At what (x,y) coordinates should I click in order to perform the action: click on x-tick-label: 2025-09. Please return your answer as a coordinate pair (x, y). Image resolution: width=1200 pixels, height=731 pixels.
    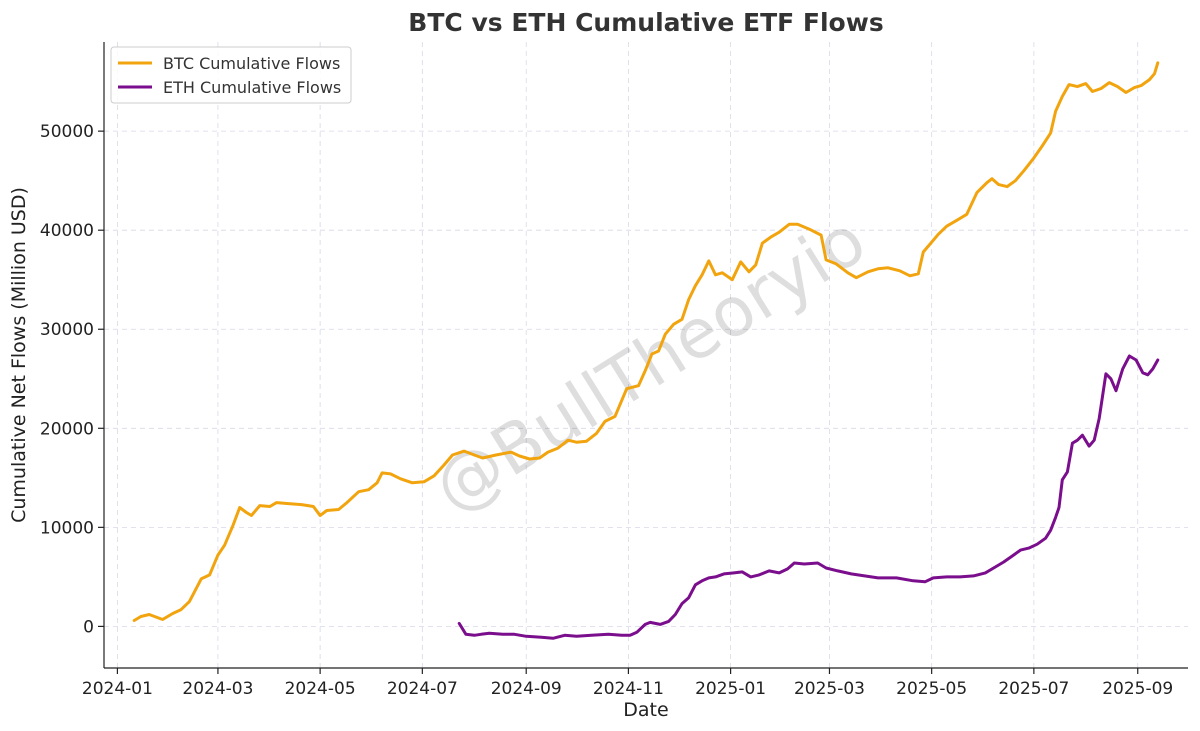
    Looking at the image, I should click on (1137, 689).